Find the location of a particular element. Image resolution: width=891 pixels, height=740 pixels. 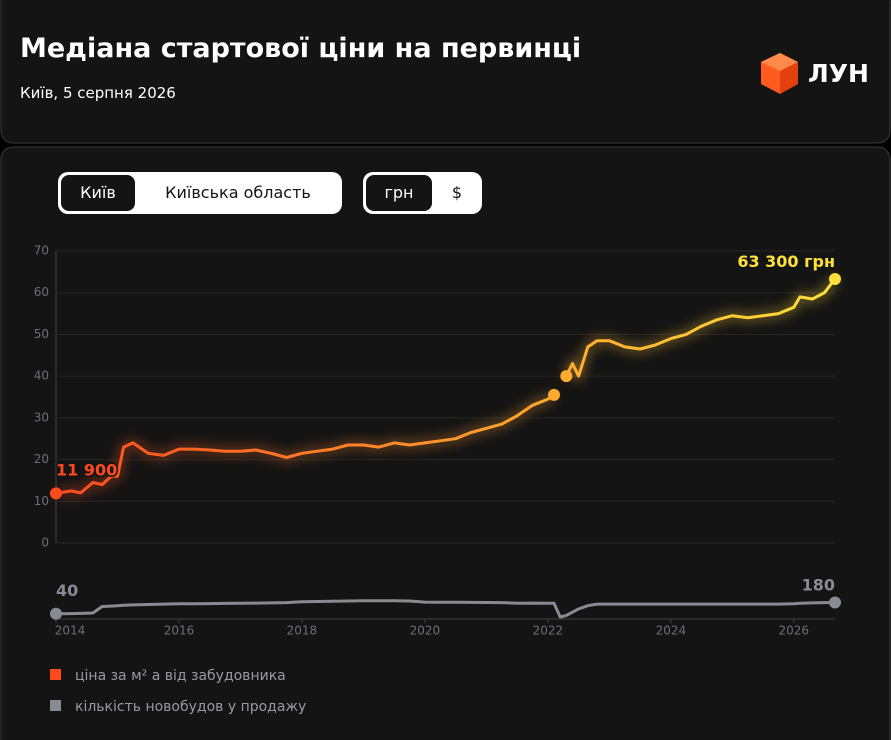

y-tick-label: 60 is located at coordinates (41, 292).